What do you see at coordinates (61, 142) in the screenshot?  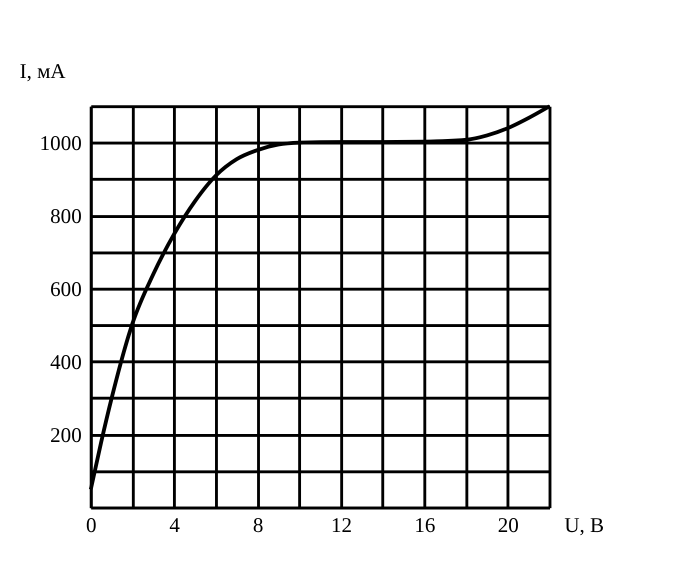 I see `y-tick-label: 1000` at bounding box center [61, 142].